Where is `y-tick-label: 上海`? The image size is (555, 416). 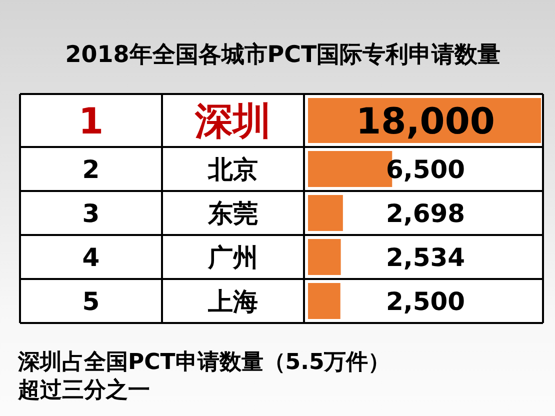 y-tick-label: 上海 is located at coordinates (232, 301).